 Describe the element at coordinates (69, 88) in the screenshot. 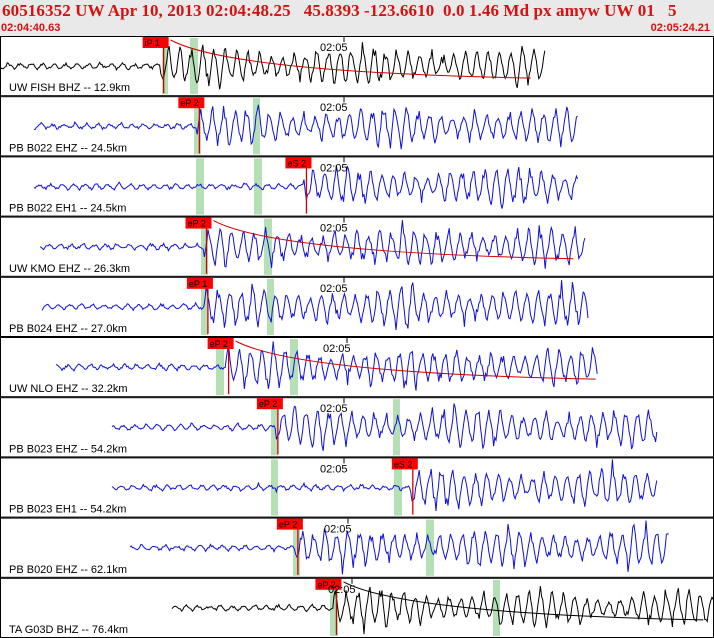

I see `station-label: UW FISH BHZ -- 12.9km` at that location.